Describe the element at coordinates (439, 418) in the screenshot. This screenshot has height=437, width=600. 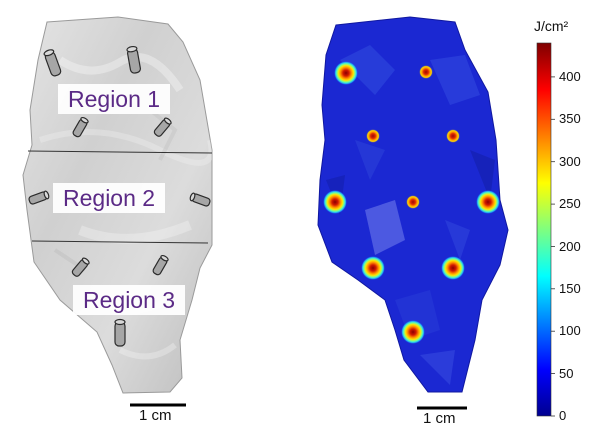
I see `right-scale-label: 1 cm` at that location.